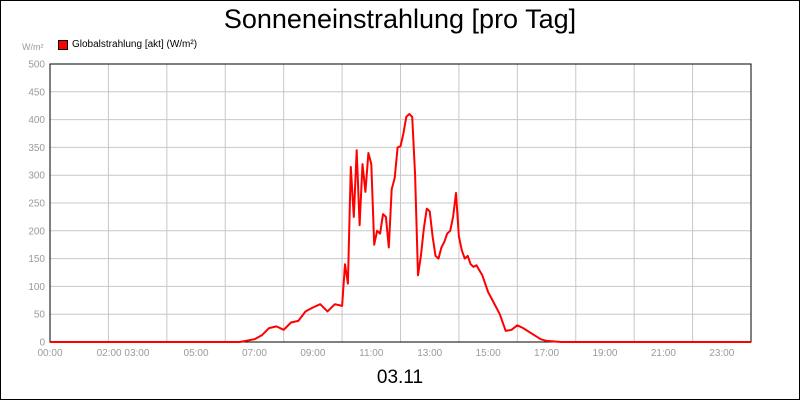 The width and height of the screenshot is (800, 400). Describe the element at coordinates (400, 377) in the screenshot. I see `date-label: 03.11` at that location.